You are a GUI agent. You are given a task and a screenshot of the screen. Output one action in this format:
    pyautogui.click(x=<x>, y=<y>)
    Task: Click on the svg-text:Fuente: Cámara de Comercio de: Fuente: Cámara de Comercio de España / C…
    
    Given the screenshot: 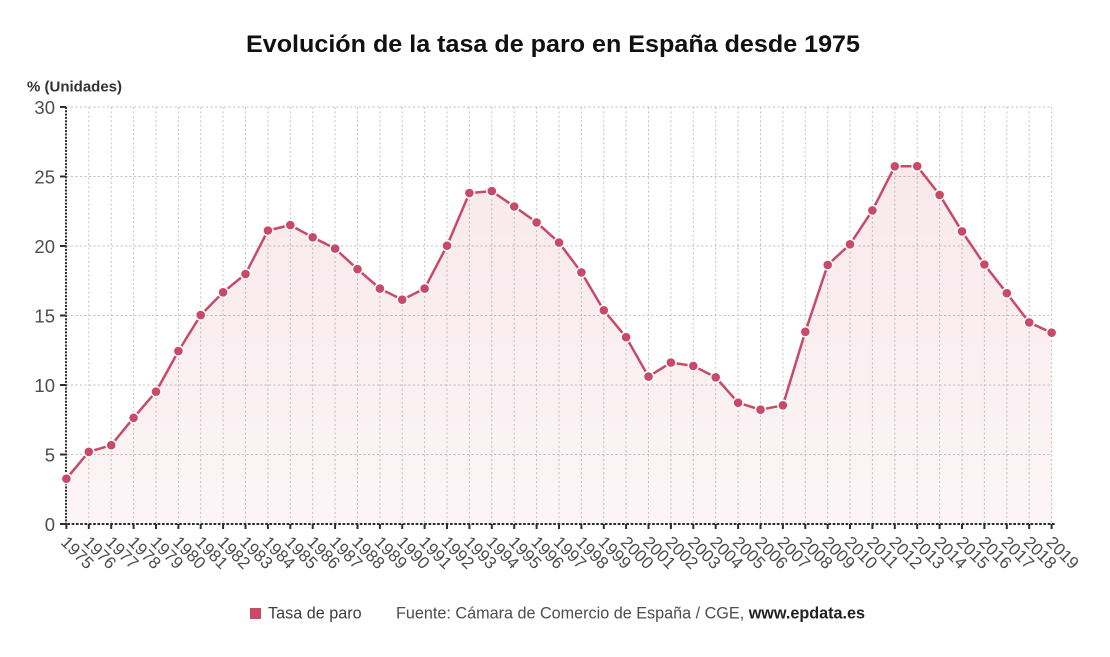 What is the action you would take?
    pyautogui.click(x=630, y=614)
    